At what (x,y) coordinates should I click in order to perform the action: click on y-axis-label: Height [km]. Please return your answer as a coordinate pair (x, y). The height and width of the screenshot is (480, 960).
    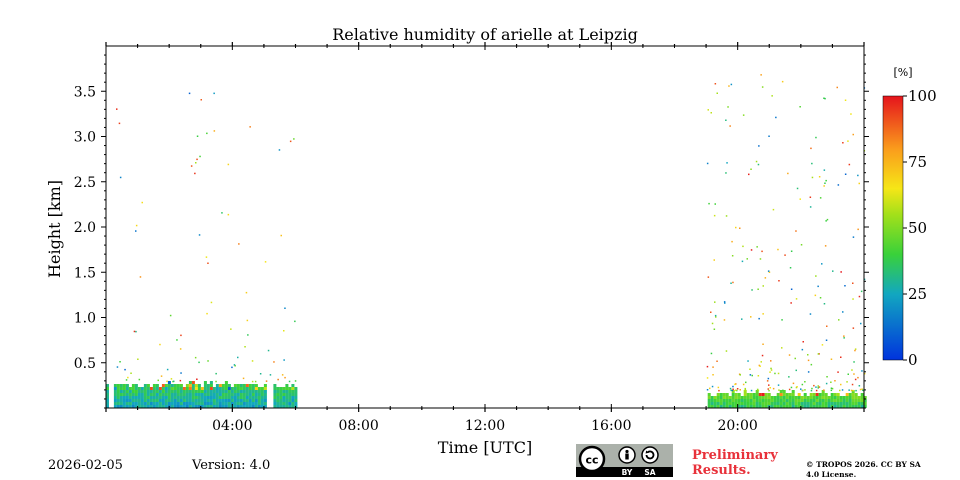
    Looking at the image, I should click on (54, 229).